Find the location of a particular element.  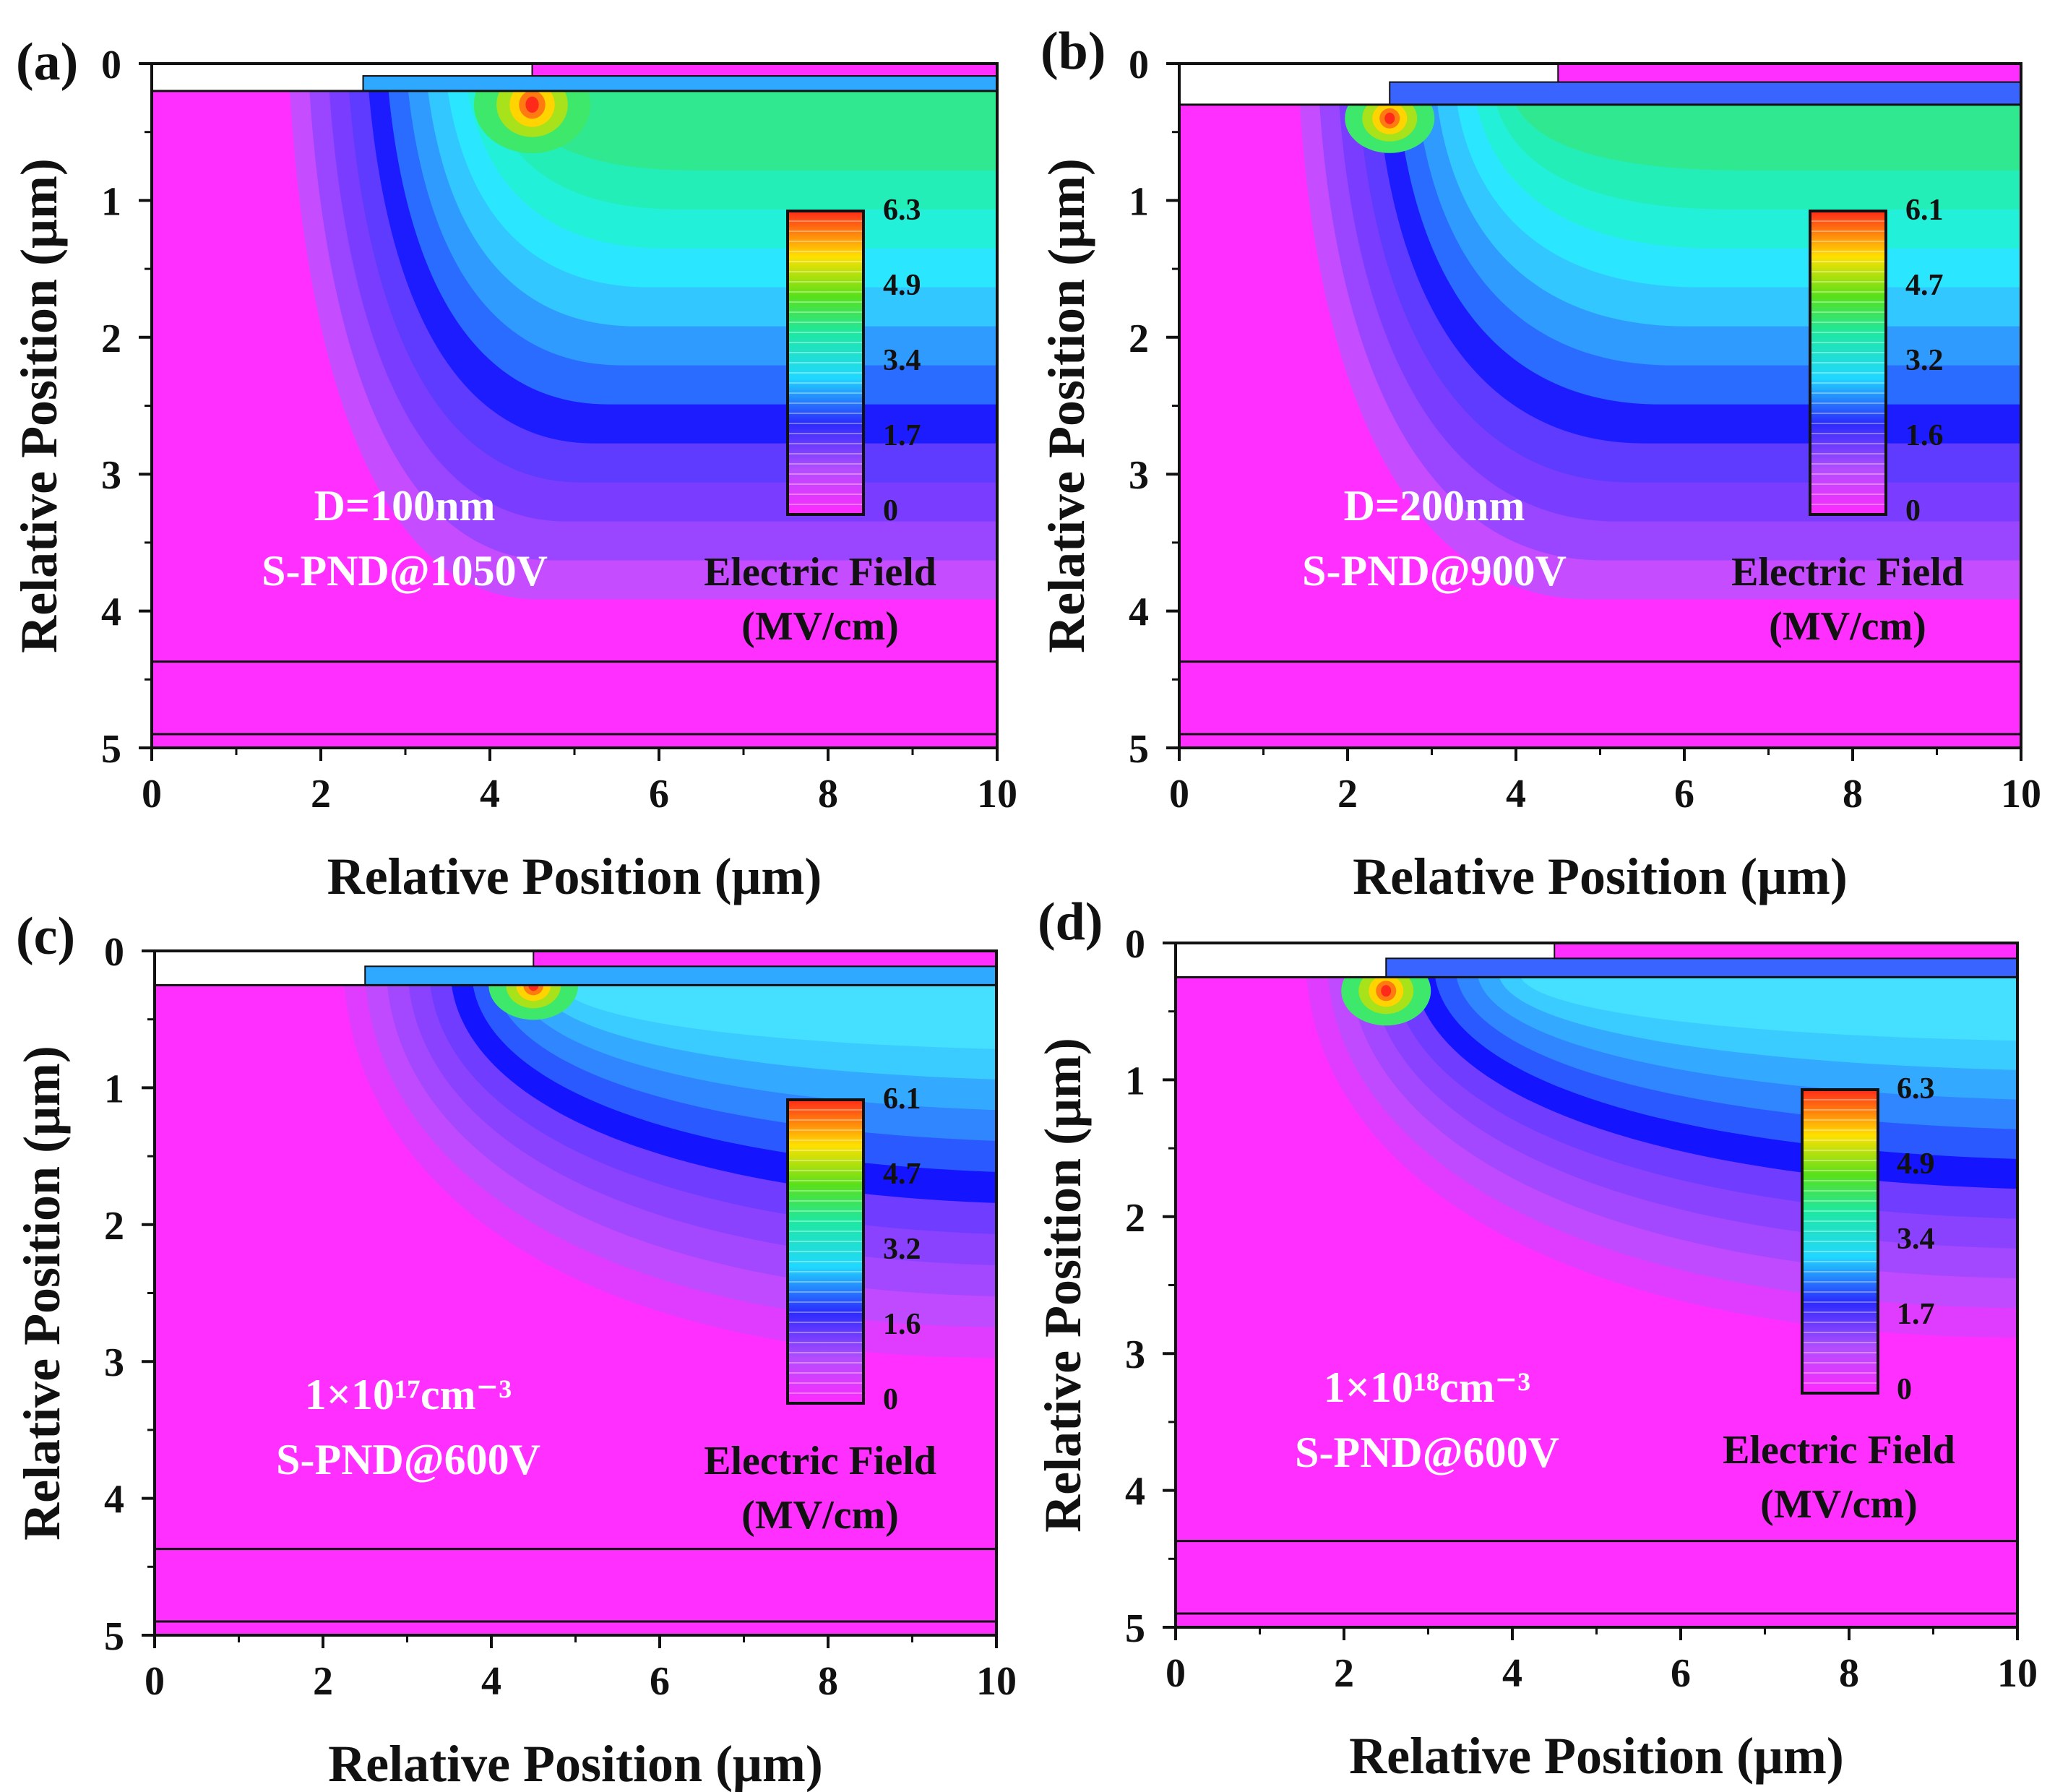

panel-label: (c) is located at coordinates (45, 936).